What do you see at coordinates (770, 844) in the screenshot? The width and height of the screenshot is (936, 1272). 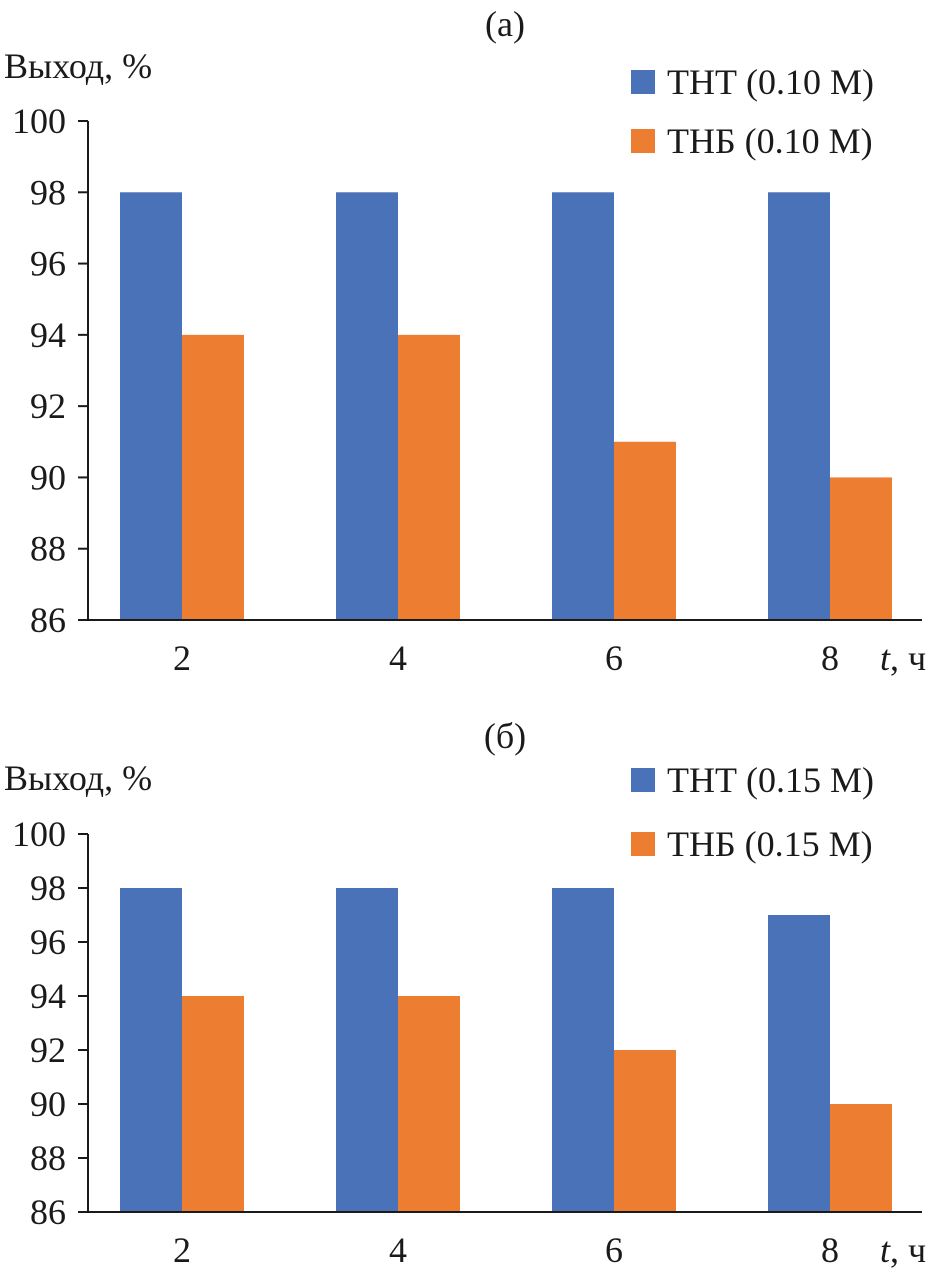 I see `legend-label-series-2: ТНБ (0.15 М)` at bounding box center [770, 844].